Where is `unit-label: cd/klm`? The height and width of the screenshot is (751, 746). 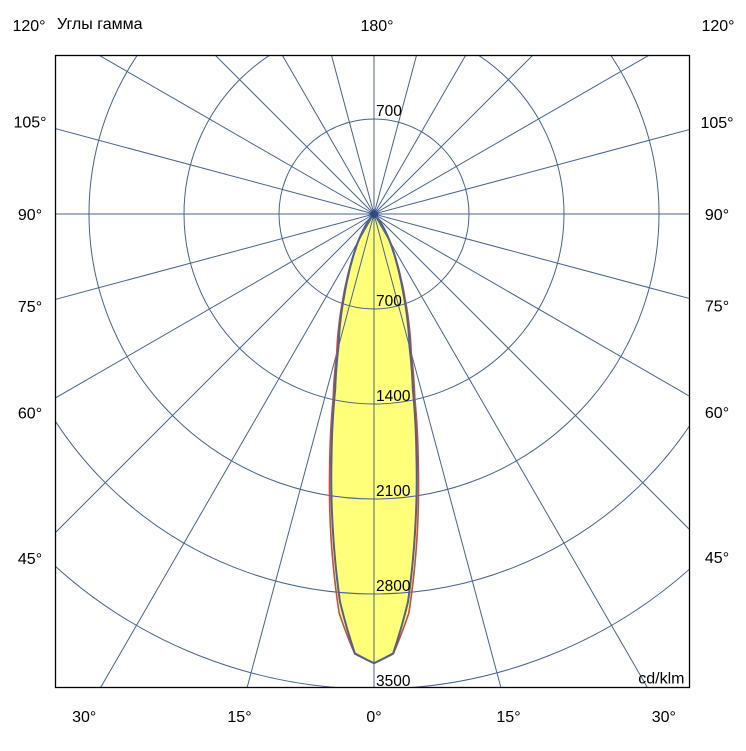
unit-label: cd/klm is located at coordinates (661, 679).